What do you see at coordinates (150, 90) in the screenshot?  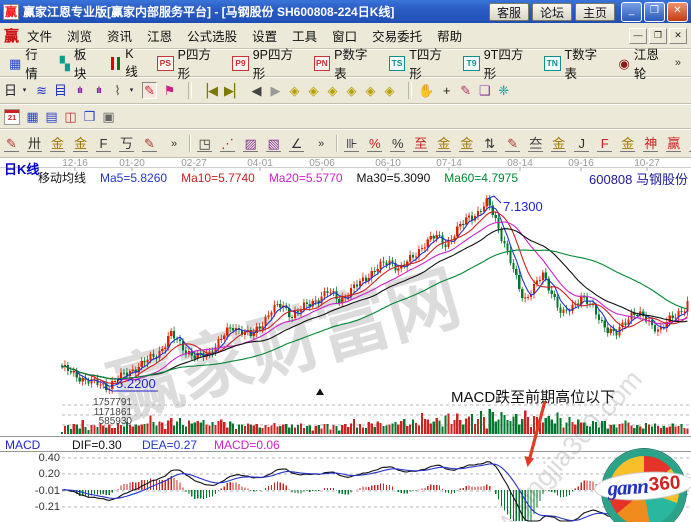 I see `draw-mode-icon: ✎` at bounding box center [150, 90].